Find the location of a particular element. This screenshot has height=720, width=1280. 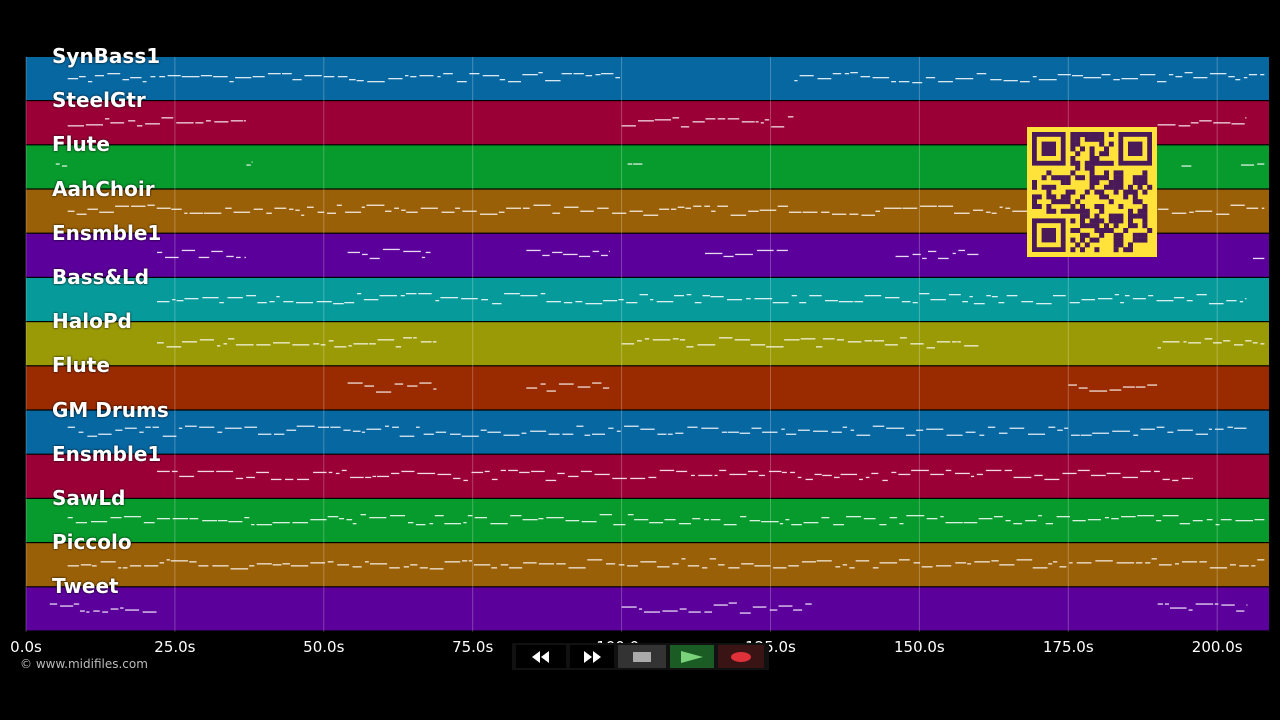

tick-label: 0.0s is located at coordinates (26, 647).